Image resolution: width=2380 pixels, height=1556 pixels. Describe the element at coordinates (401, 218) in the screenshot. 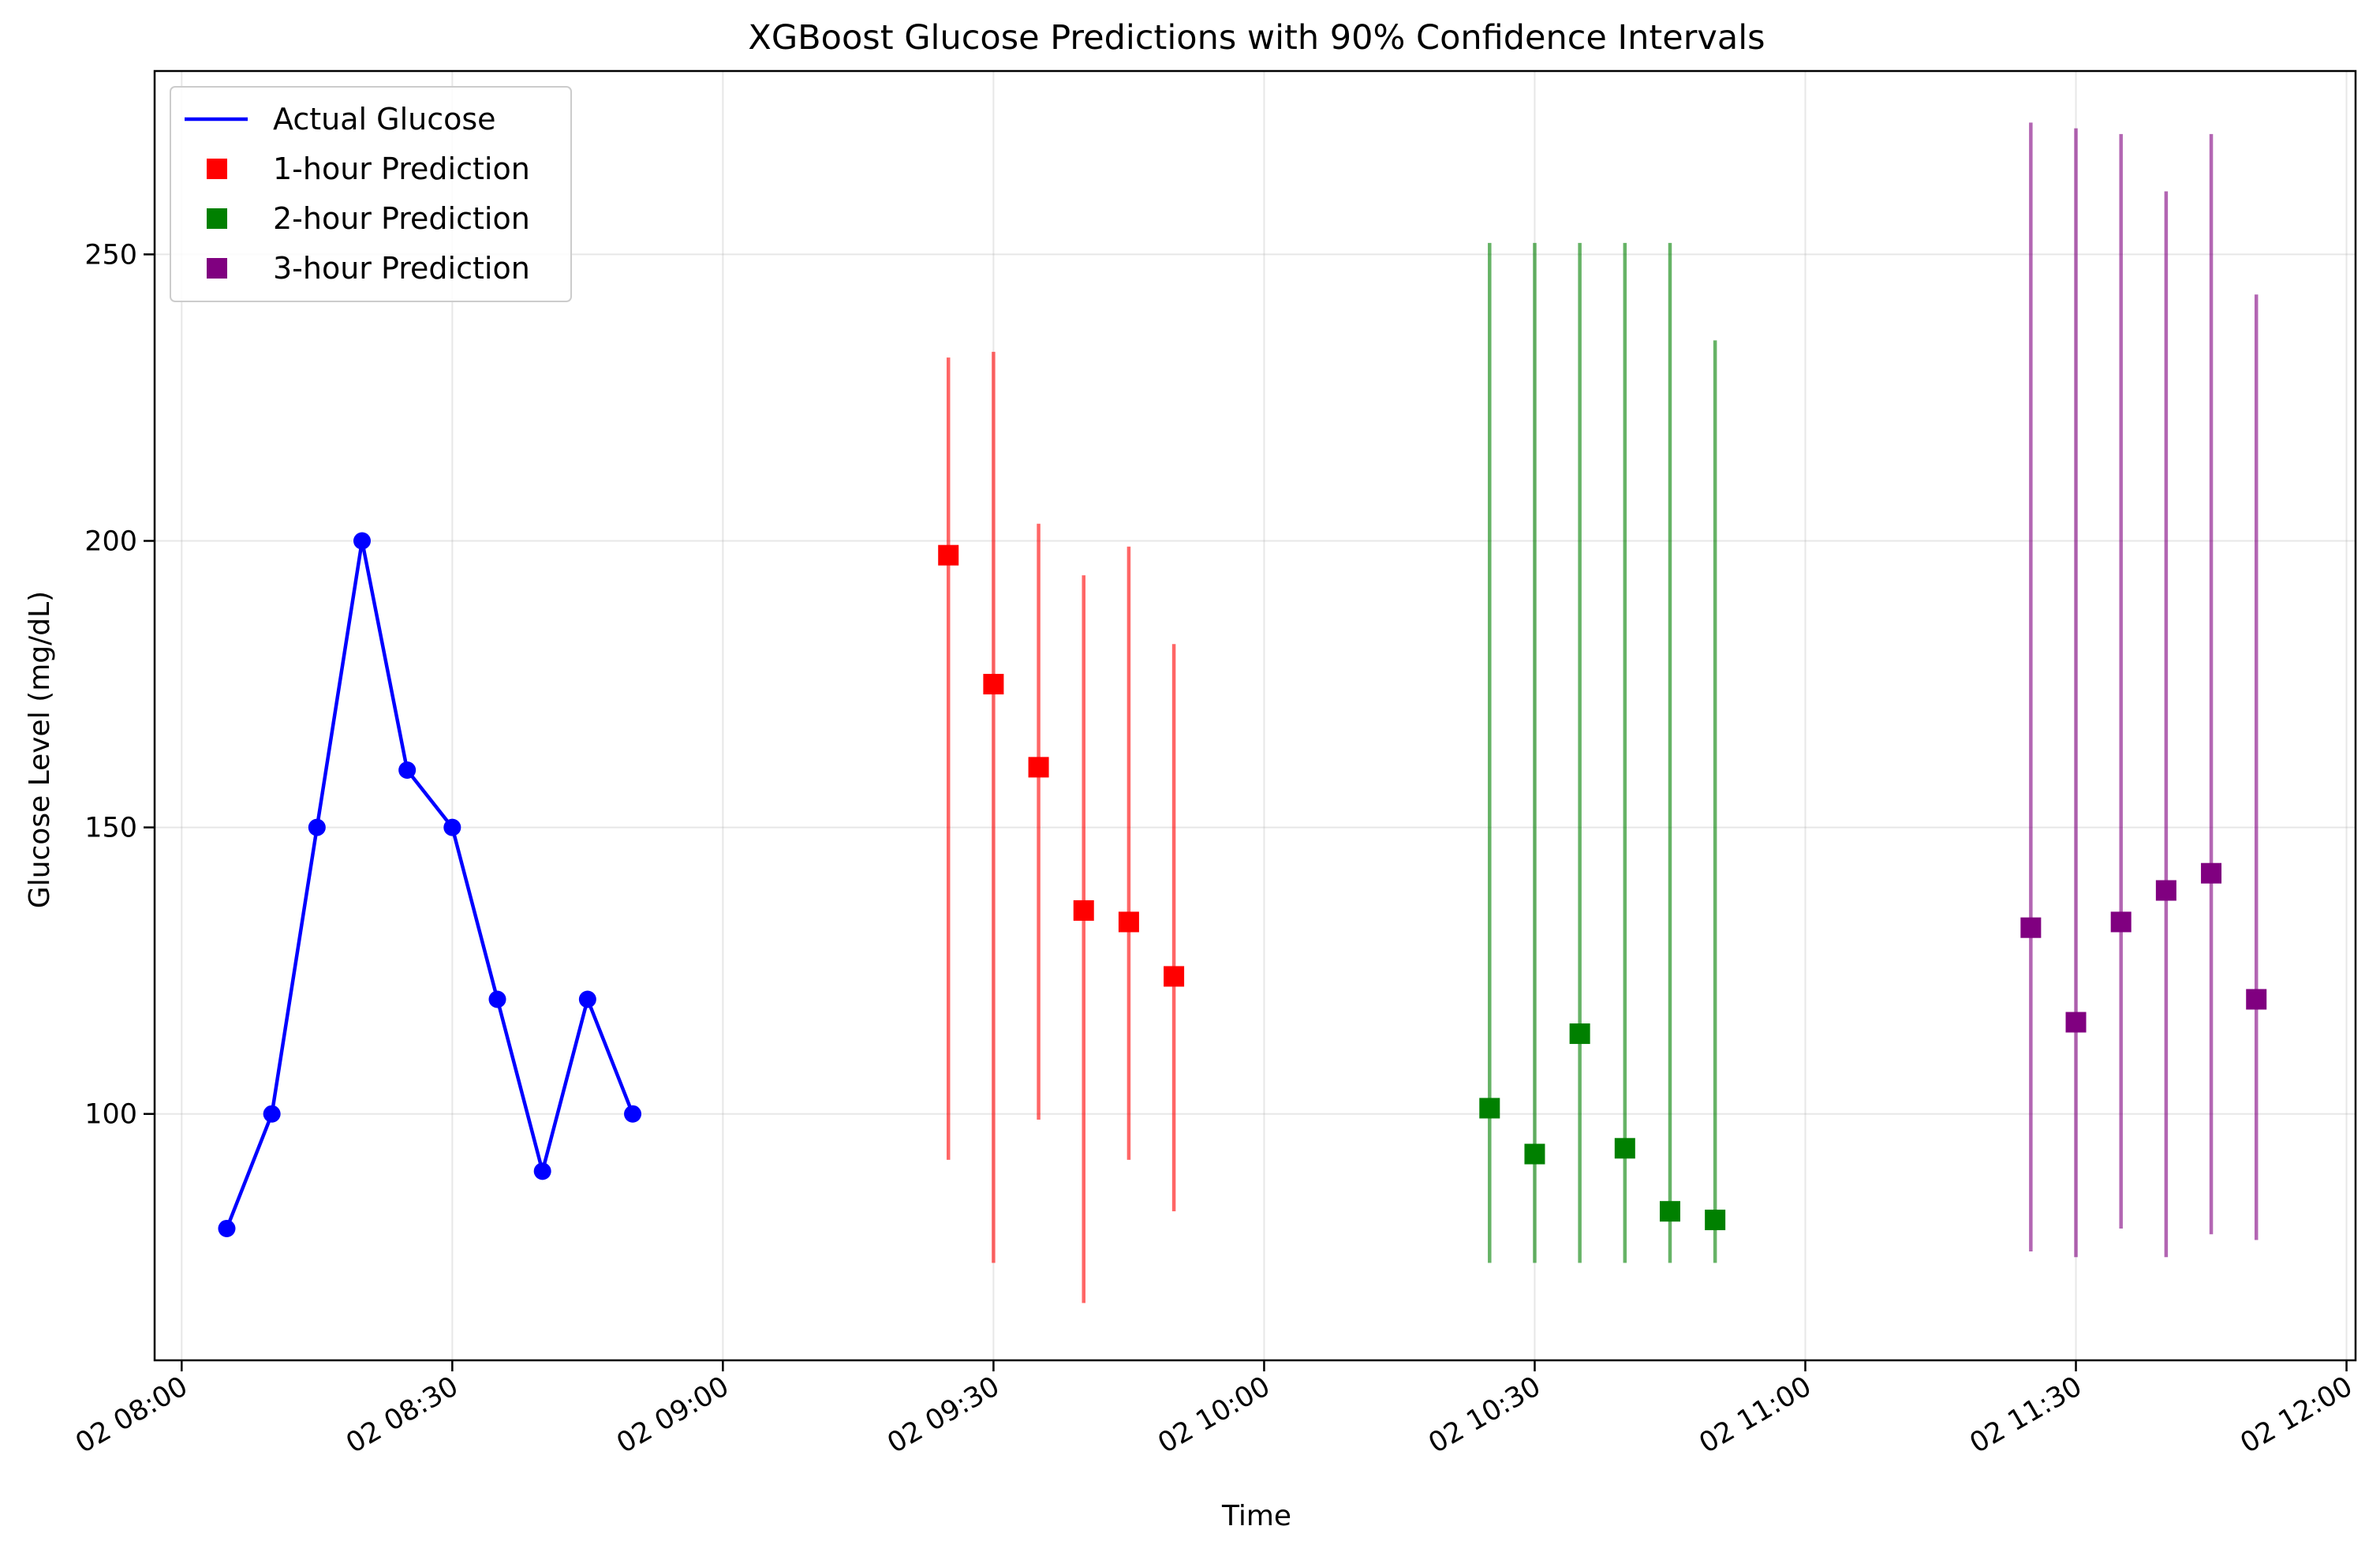

I see `legend-label: 2-hour Prediction` at that location.